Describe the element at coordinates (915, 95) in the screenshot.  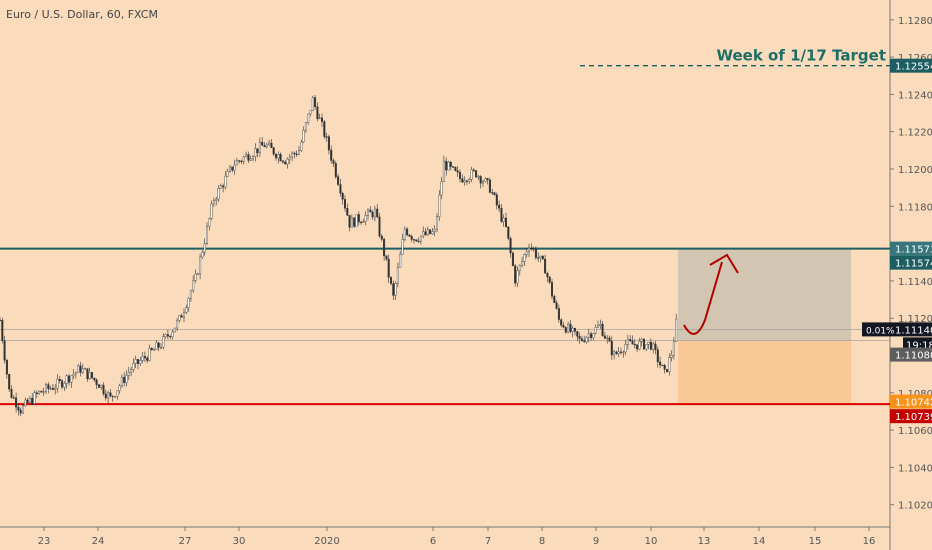
I see `y-tick-label: 1.12400` at that location.